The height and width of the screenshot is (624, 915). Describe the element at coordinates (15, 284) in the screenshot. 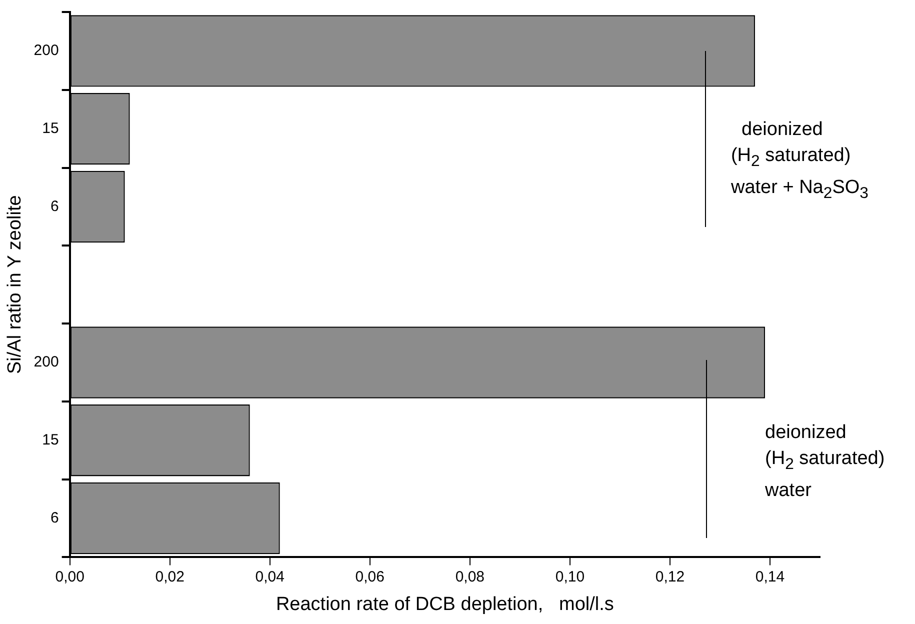

I see `y-axis-title: Si/Al ratio in Y zeolite` at that location.